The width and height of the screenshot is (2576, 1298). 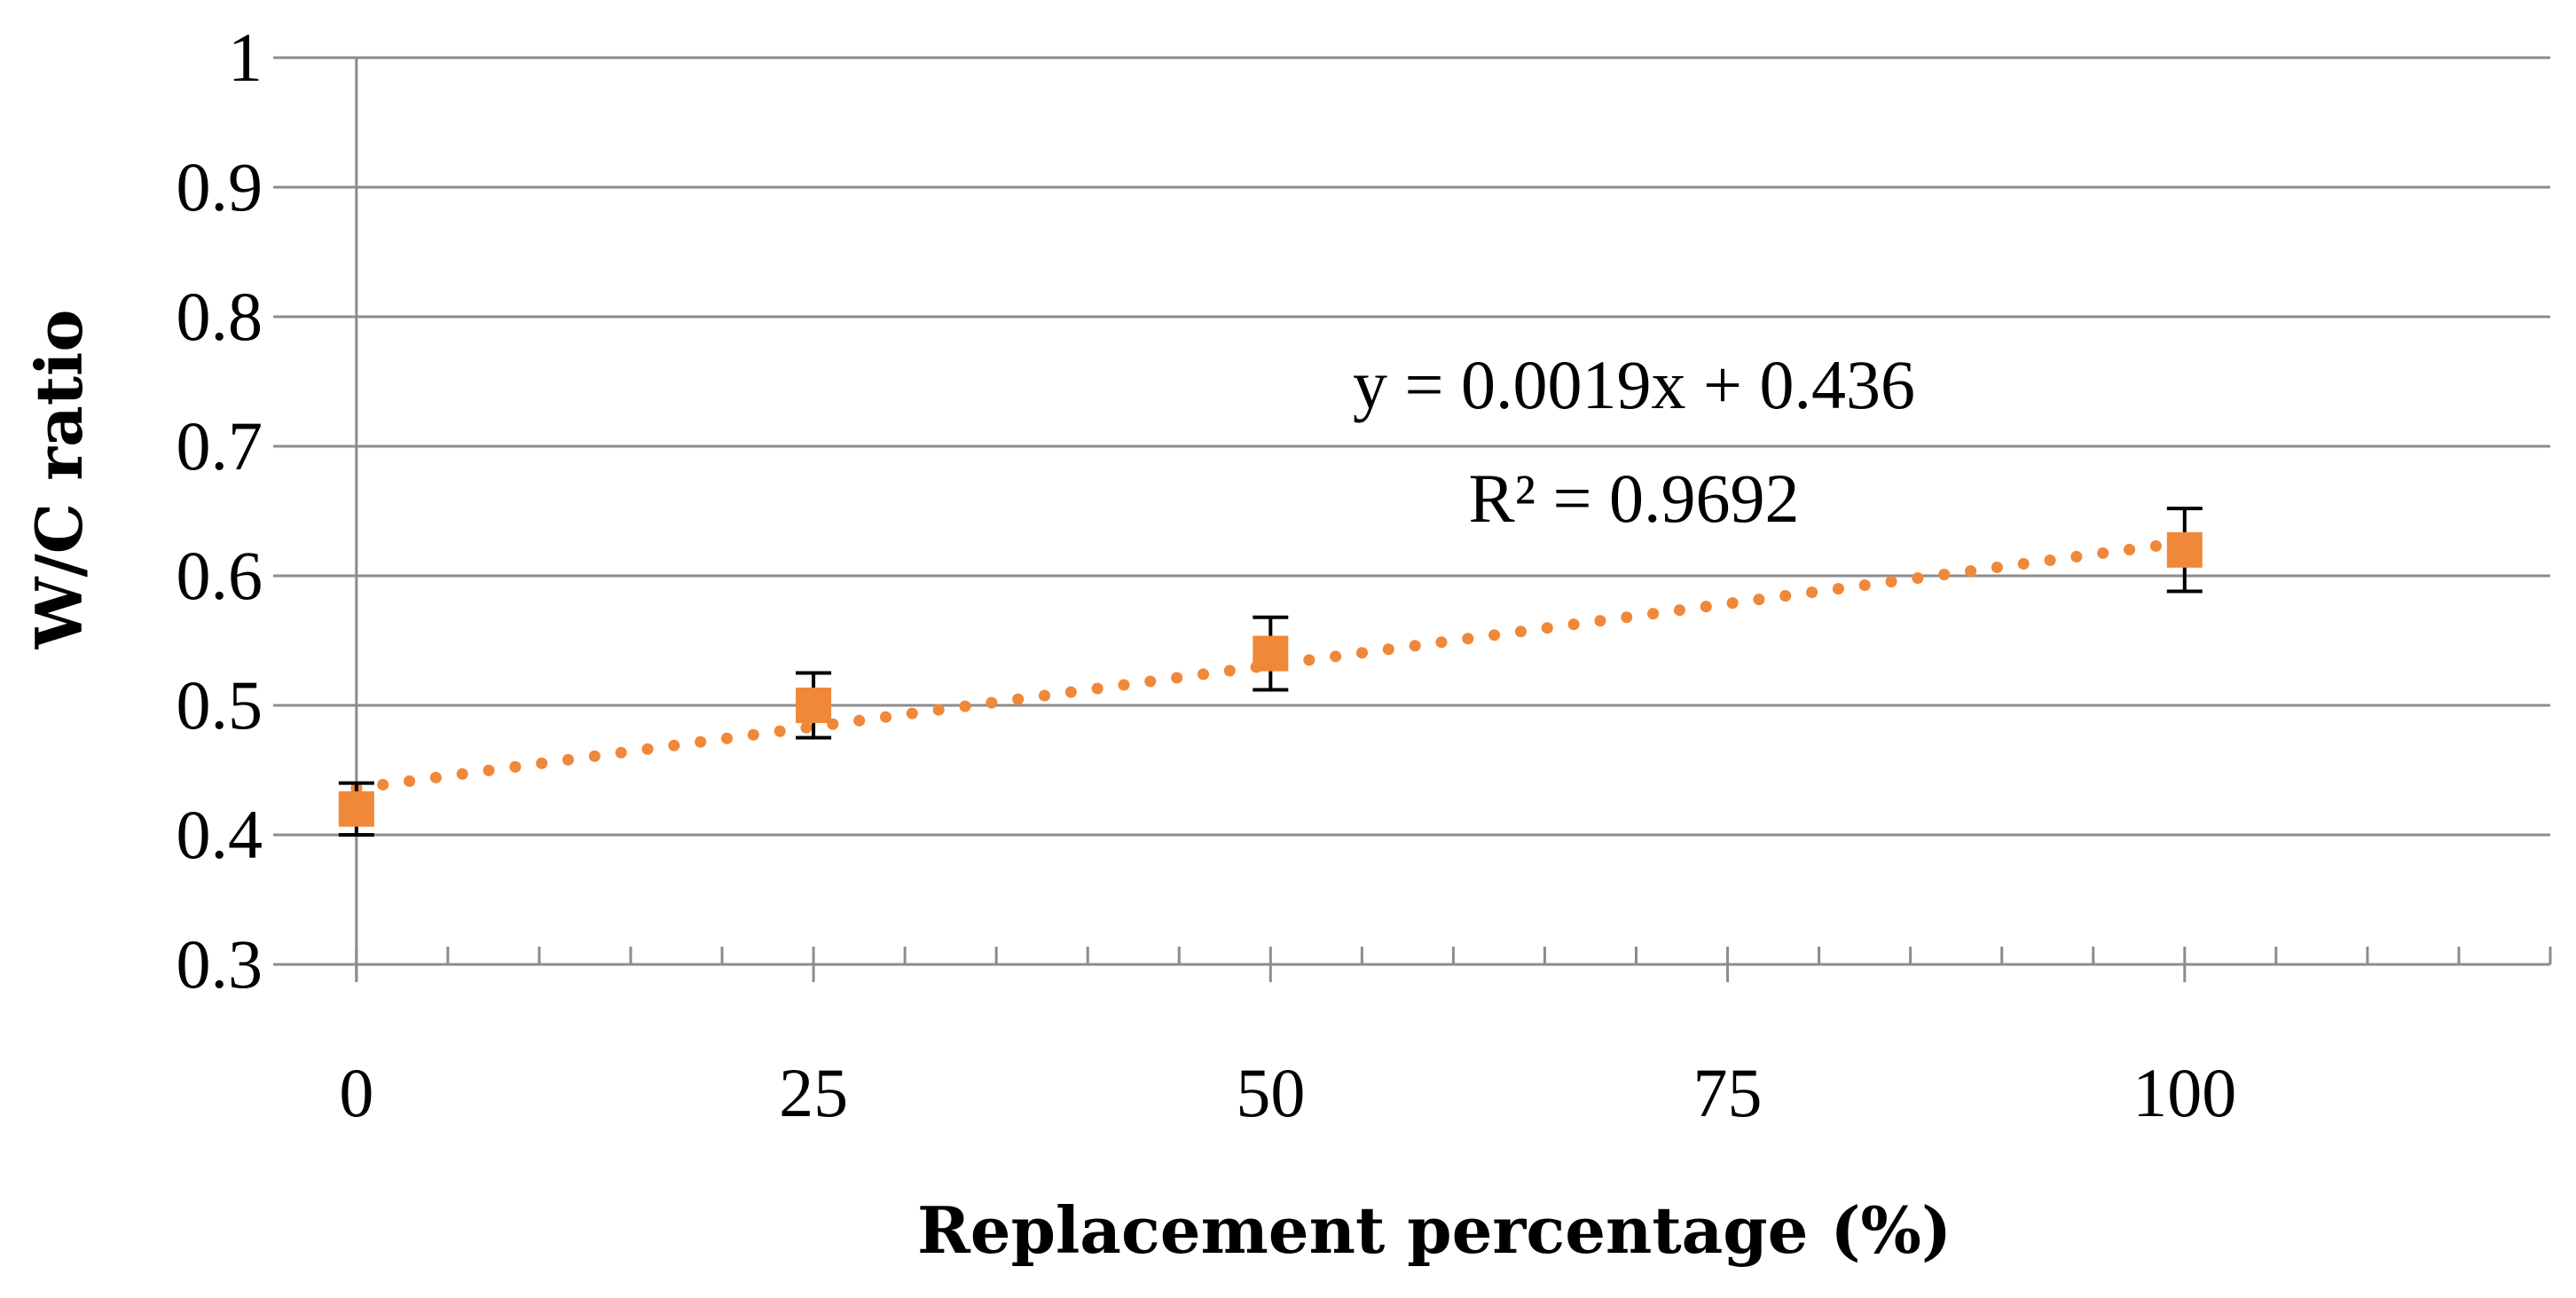 I want to click on x-tick-label-0: 0, so click(x=356, y=1092).